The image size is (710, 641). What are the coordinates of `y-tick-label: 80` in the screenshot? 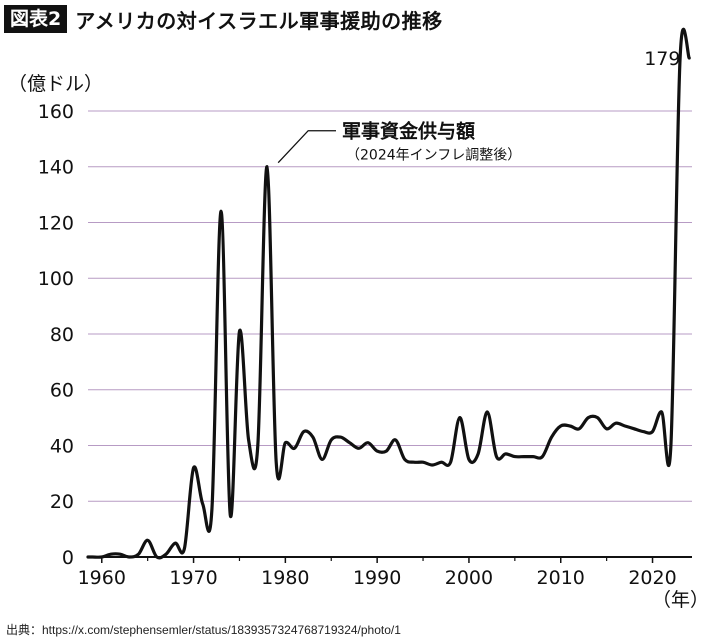 It's located at (62, 335).